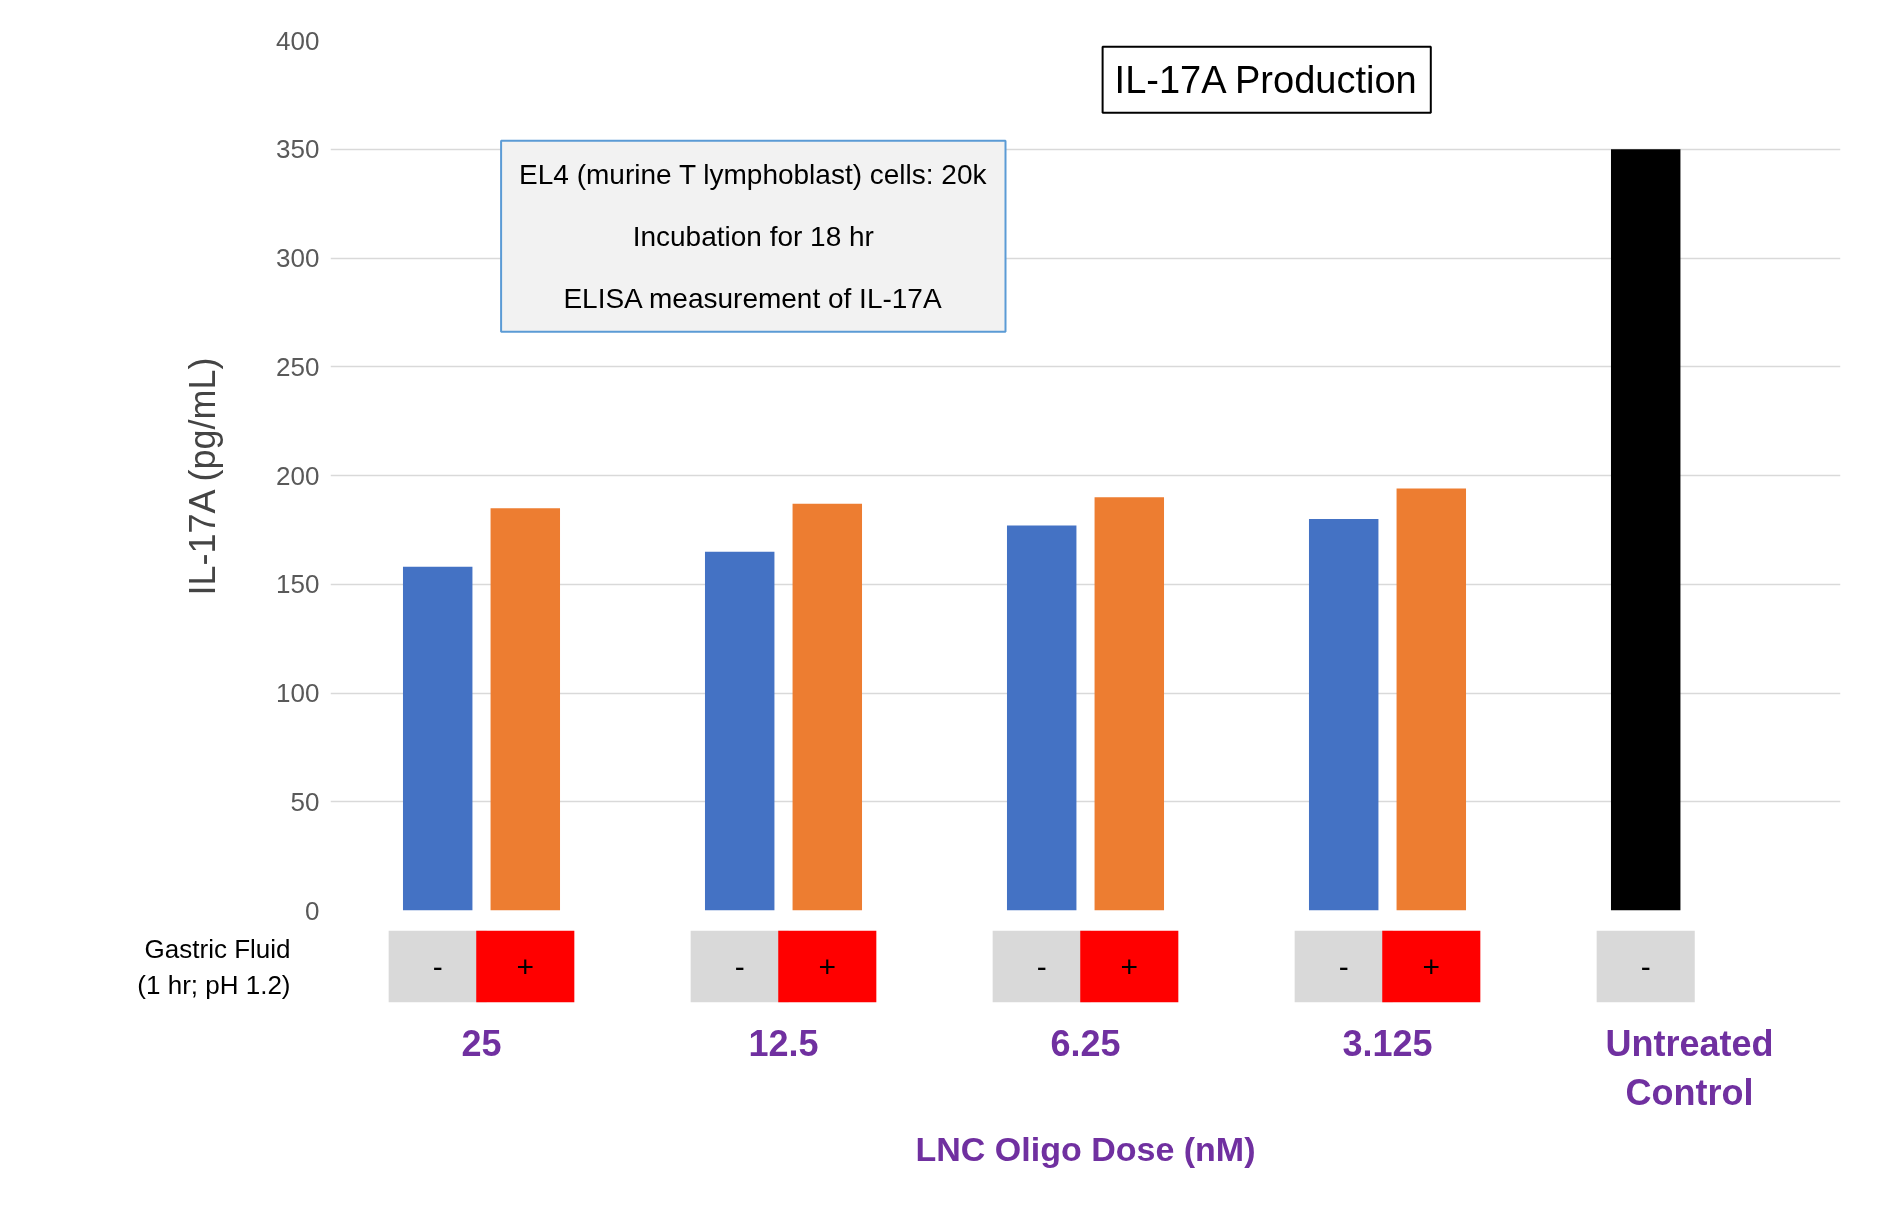 Image resolution: width=1903 pixels, height=1217 pixels. What do you see at coordinates (312, 910) in the screenshot?
I see `y-tick-label: 0` at bounding box center [312, 910].